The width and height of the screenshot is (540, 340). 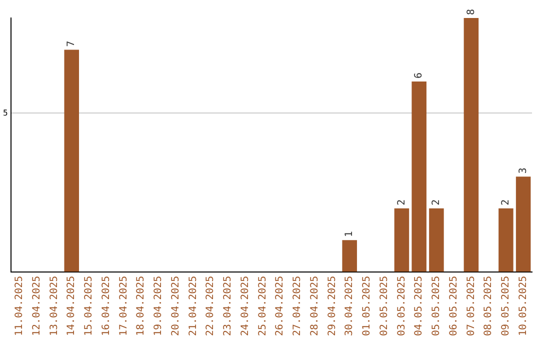 What do you see at coordinates (72, 306) in the screenshot?
I see `x-tick-label: 14.04.2025` at bounding box center [72, 306].